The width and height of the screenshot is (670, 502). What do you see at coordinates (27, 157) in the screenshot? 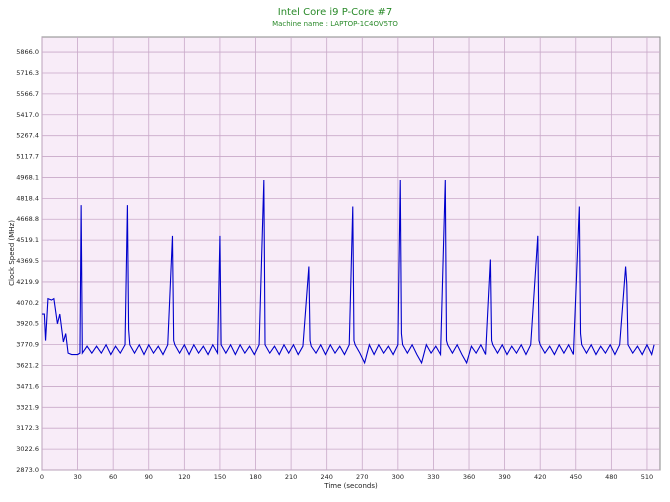
I see `y-tick-label: 5117.7` at bounding box center [27, 157].